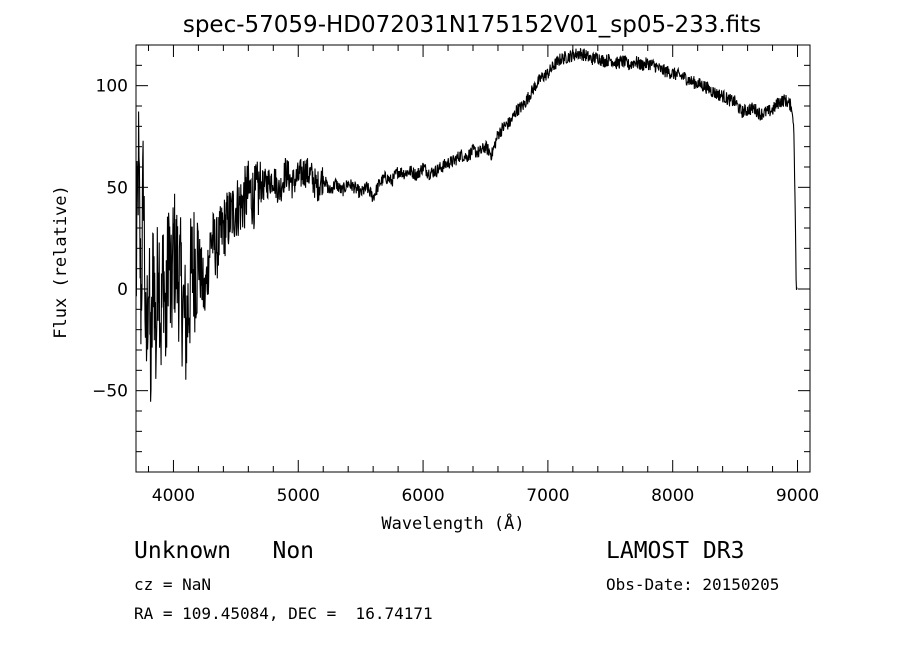 The height and width of the screenshot is (649, 900). What do you see at coordinates (547, 496) in the screenshot?
I see `x-tick-label: 7000` at bounding box center [547, 496].